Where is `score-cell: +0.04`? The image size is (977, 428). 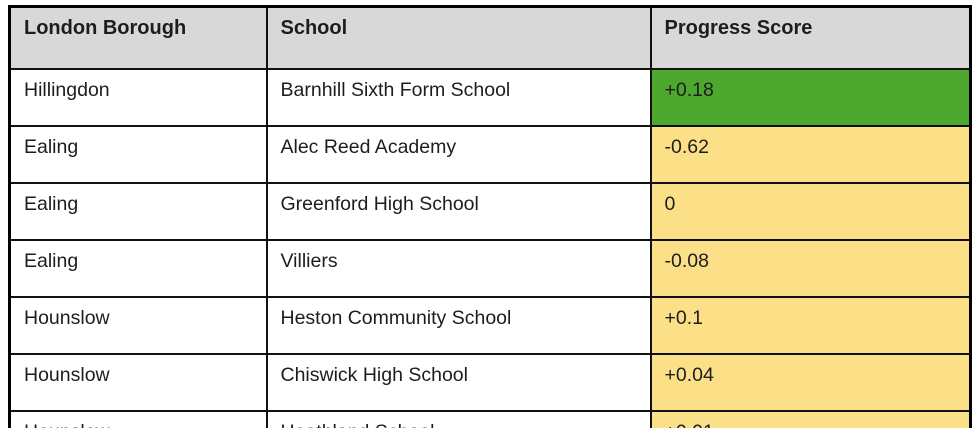 score-cell: +0.04 is located at coordinates (810, 382).